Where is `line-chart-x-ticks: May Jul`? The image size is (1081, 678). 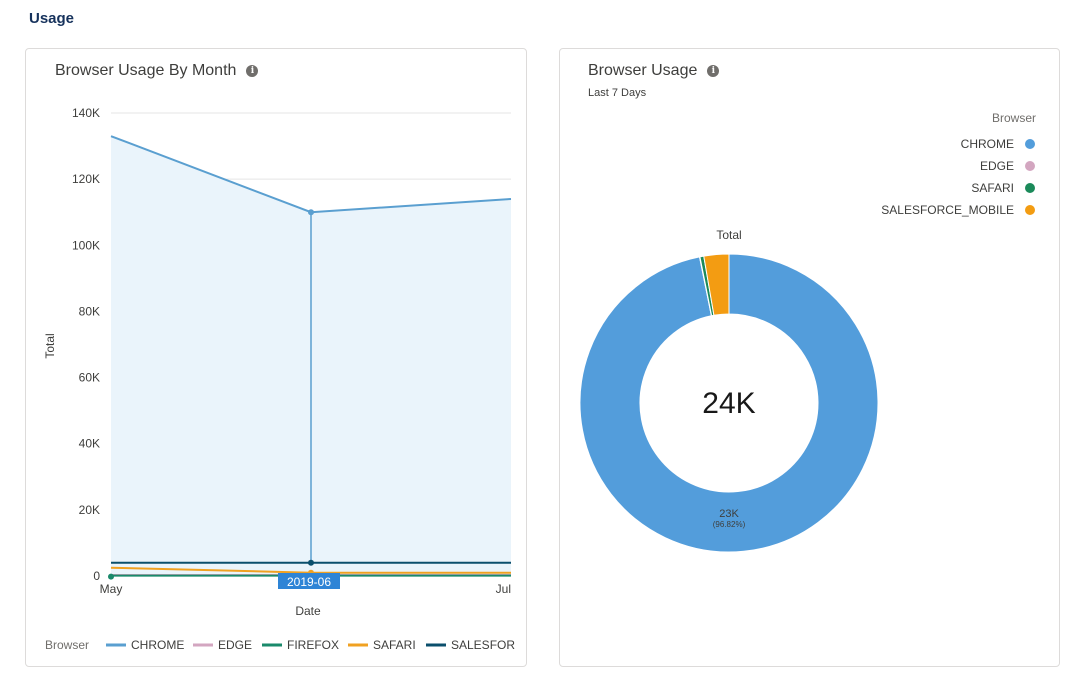 line-chart-x-ticks: May Jul is located at coordinates (305, 589).